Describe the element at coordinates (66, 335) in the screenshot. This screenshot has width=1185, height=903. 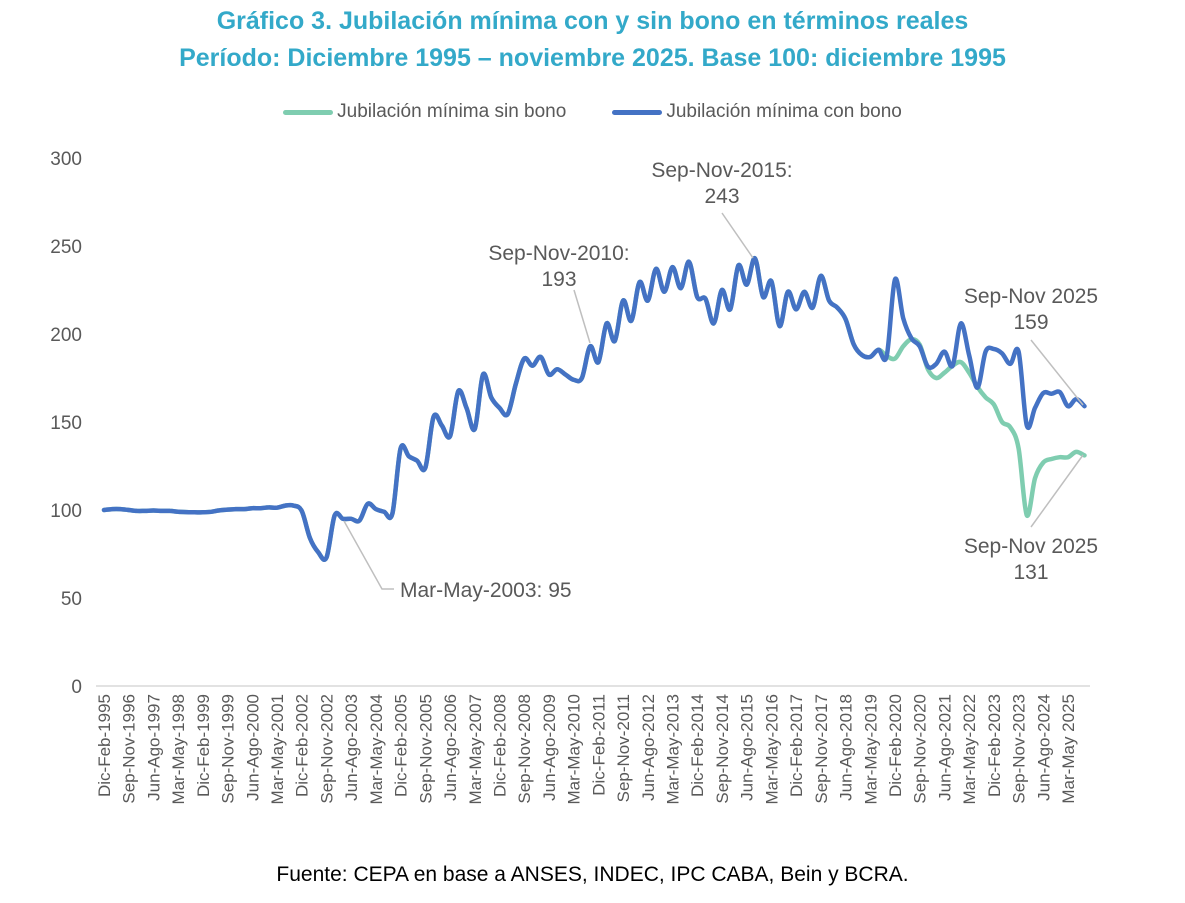
I see `y-tick-label: 200` at that location.